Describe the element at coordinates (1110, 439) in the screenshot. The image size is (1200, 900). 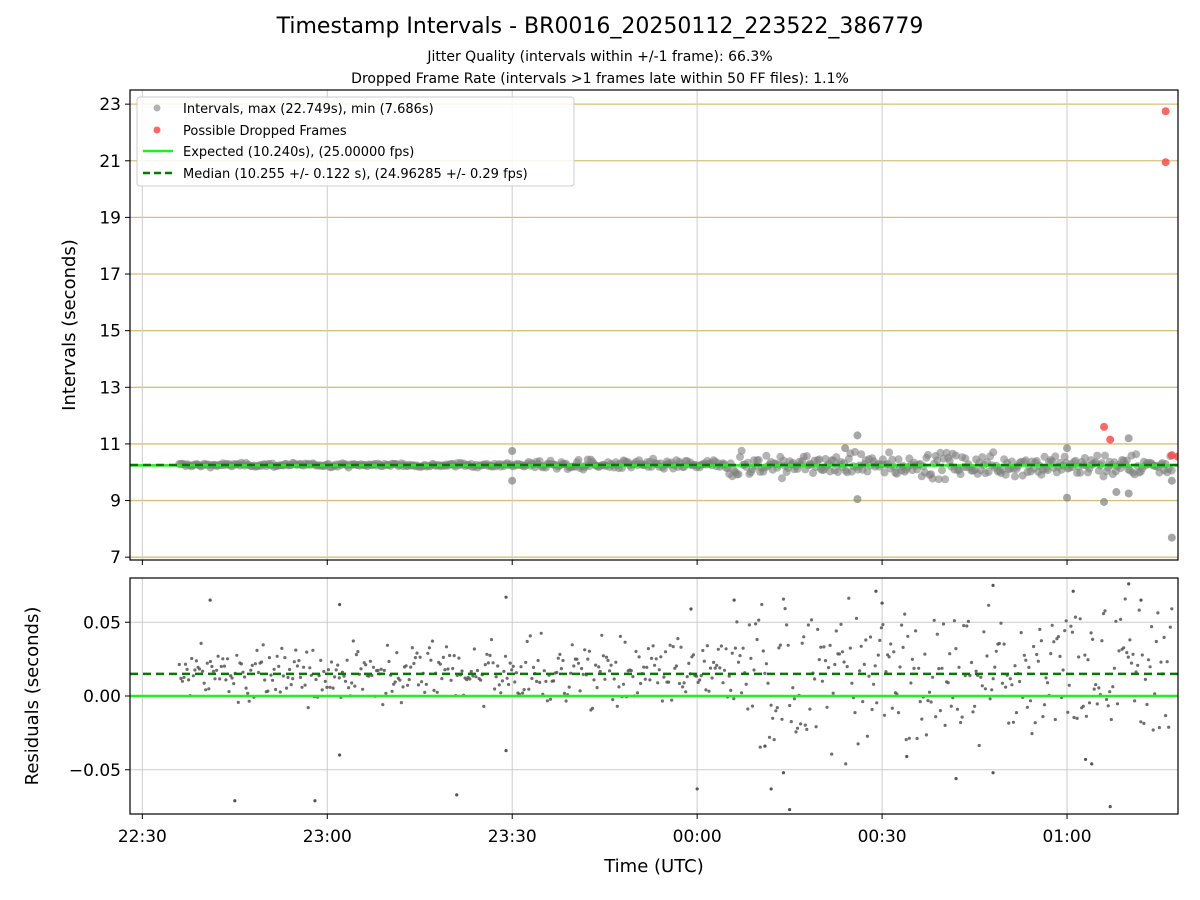
I see `dropped-frame-point` at that location.